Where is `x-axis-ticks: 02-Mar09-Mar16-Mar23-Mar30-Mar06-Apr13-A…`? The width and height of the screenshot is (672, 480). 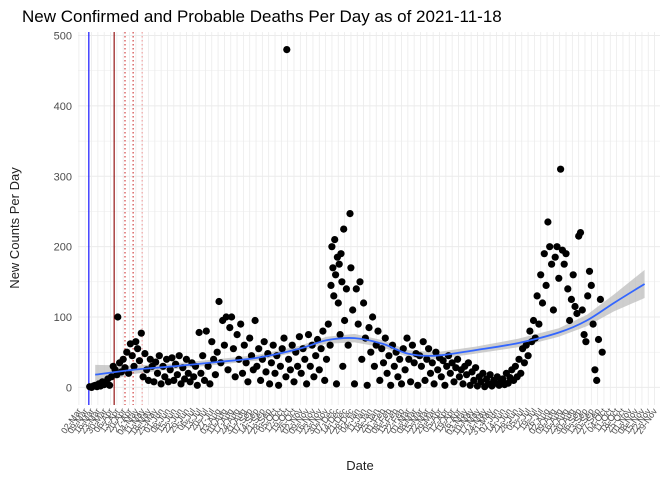 x-axis-ticks: 02-Mar09-Mar16-Mar23-Mar30-Mar06-Apr13-A… is located at coordinates (359, 421).